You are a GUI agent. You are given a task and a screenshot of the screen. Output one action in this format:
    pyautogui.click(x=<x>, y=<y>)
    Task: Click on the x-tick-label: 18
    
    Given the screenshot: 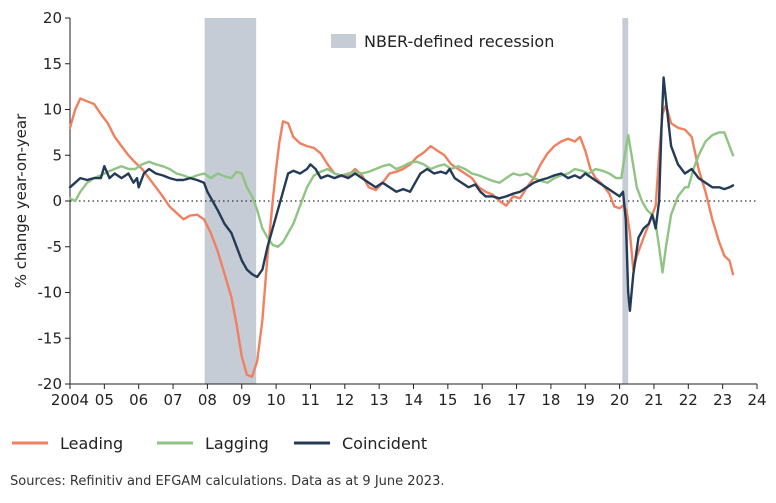 What is the action you would take?
    pyautogui.click(x=550, y=400)
    